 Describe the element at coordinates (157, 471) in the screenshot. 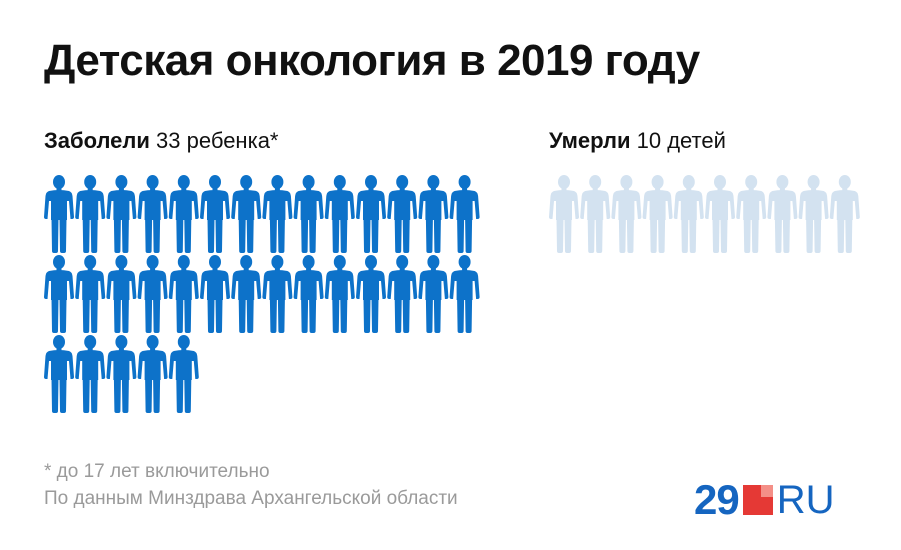

I see `footnote-age: * до 17 лет включительно` at that location.